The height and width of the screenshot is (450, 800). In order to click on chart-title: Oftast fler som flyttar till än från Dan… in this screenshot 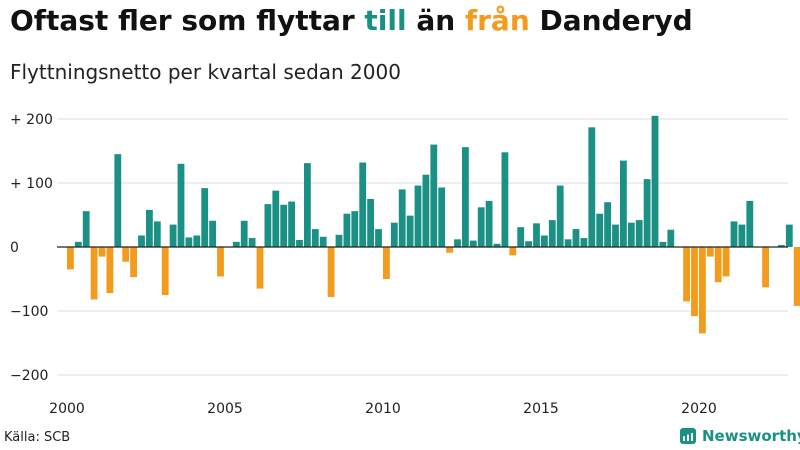, I will do `click(351, 20)`.